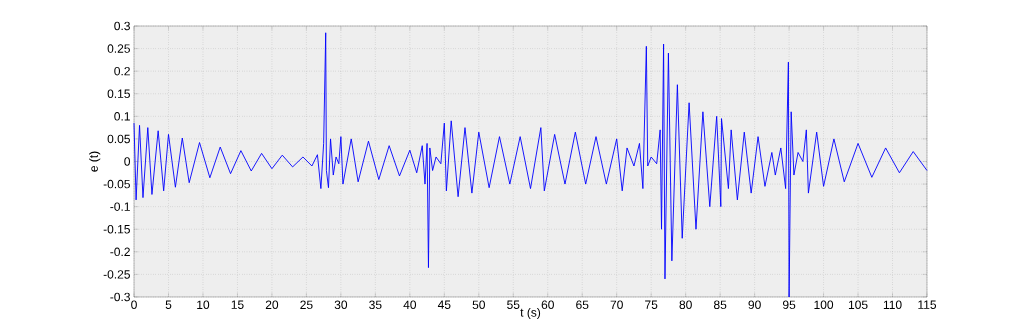 The height and width of the screenshot is (336, 1024). Describe the element at coordinates (168, 304) in the screenshot. I see `x-tick-label: 5` at that location.